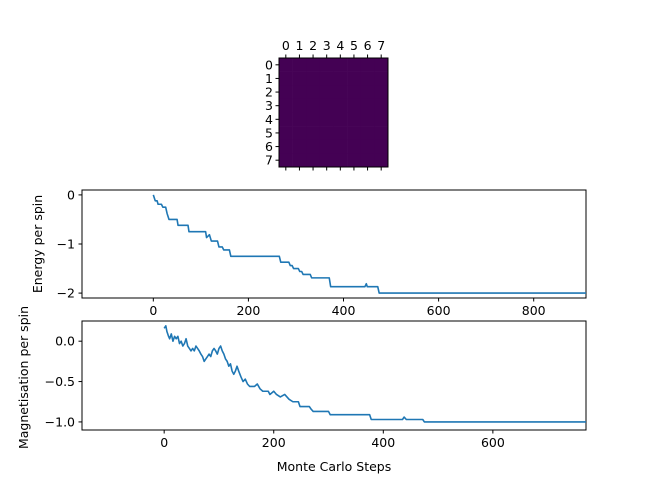 Image resolution: width=651 pixels, height=484 pixels. Describe the element at coordinates (60, 421) in the screenshot. I see `magnetisation-y-tick-label: −1.0` at that location.